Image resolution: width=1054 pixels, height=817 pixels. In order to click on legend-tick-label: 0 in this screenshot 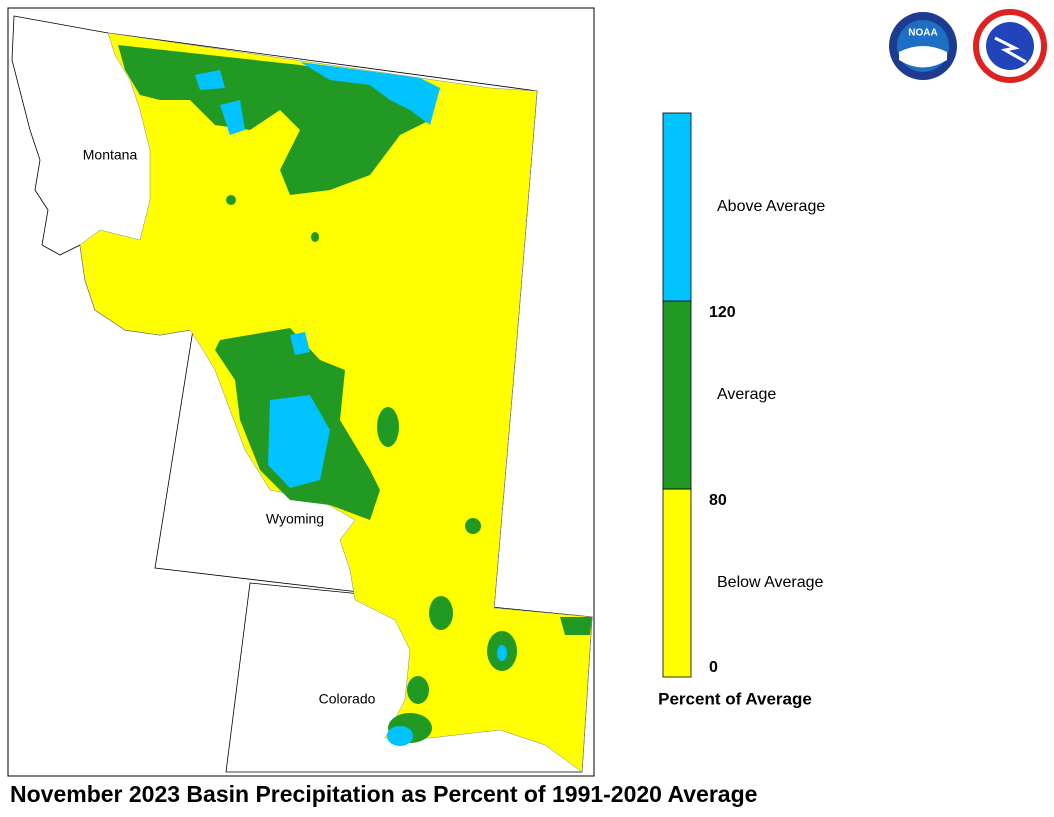, I will do `click(713, 667)`.